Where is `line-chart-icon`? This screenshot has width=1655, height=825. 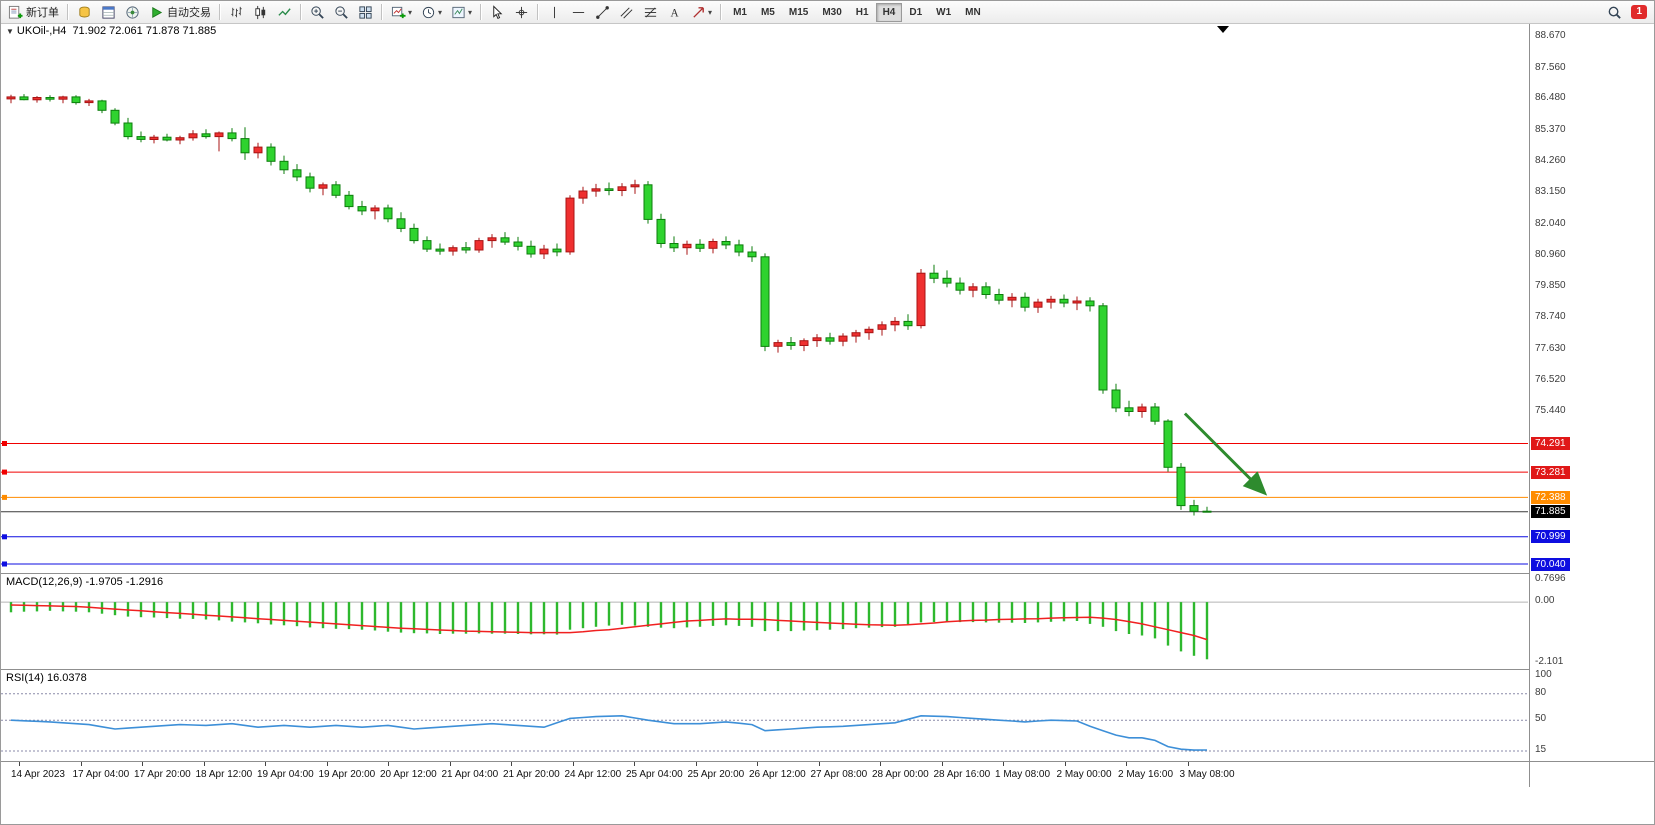
line-chart-icon is located at coordinates (284, 12).